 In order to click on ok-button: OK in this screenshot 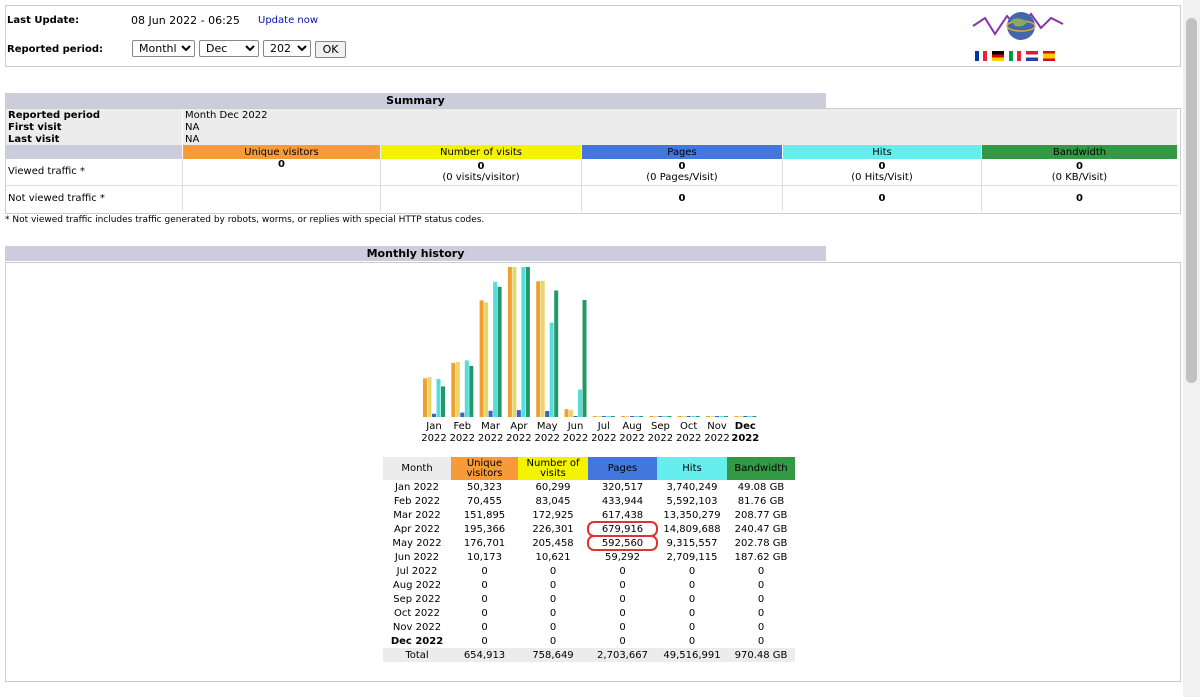, I will do `click(330, 49)`.